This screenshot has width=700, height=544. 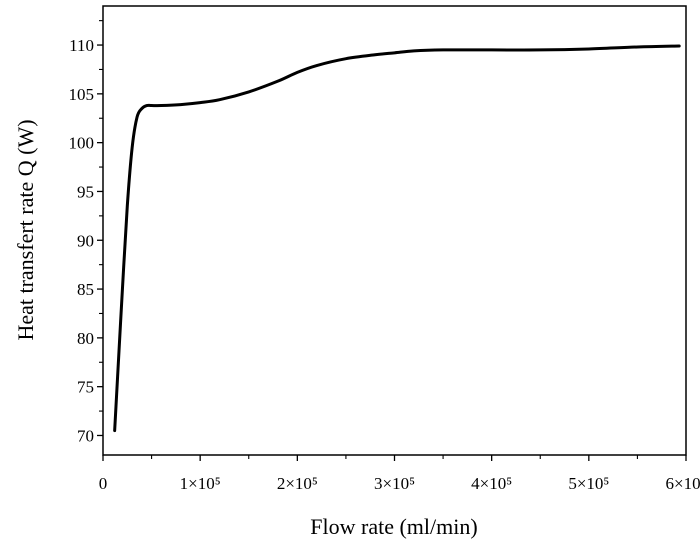 I want to click on y-tick-label: 90, so click(x=85, y=240).